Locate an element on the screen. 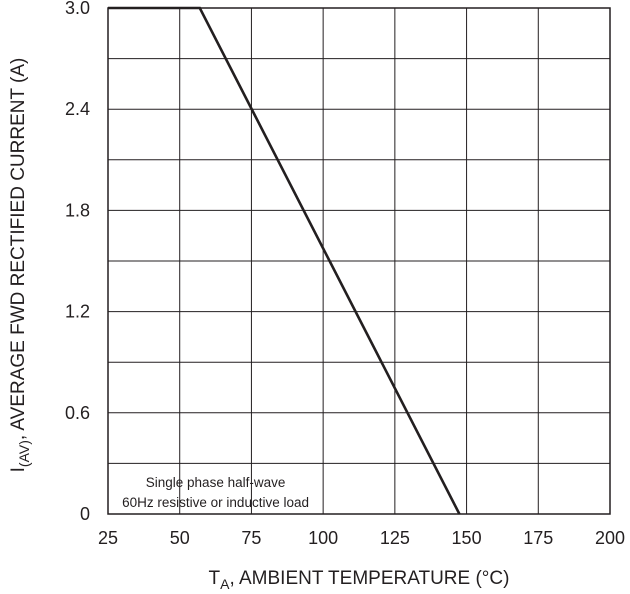 This screenshot has height=594, width=630. x-tick-label: 75 is located at coordinates (251, 538).